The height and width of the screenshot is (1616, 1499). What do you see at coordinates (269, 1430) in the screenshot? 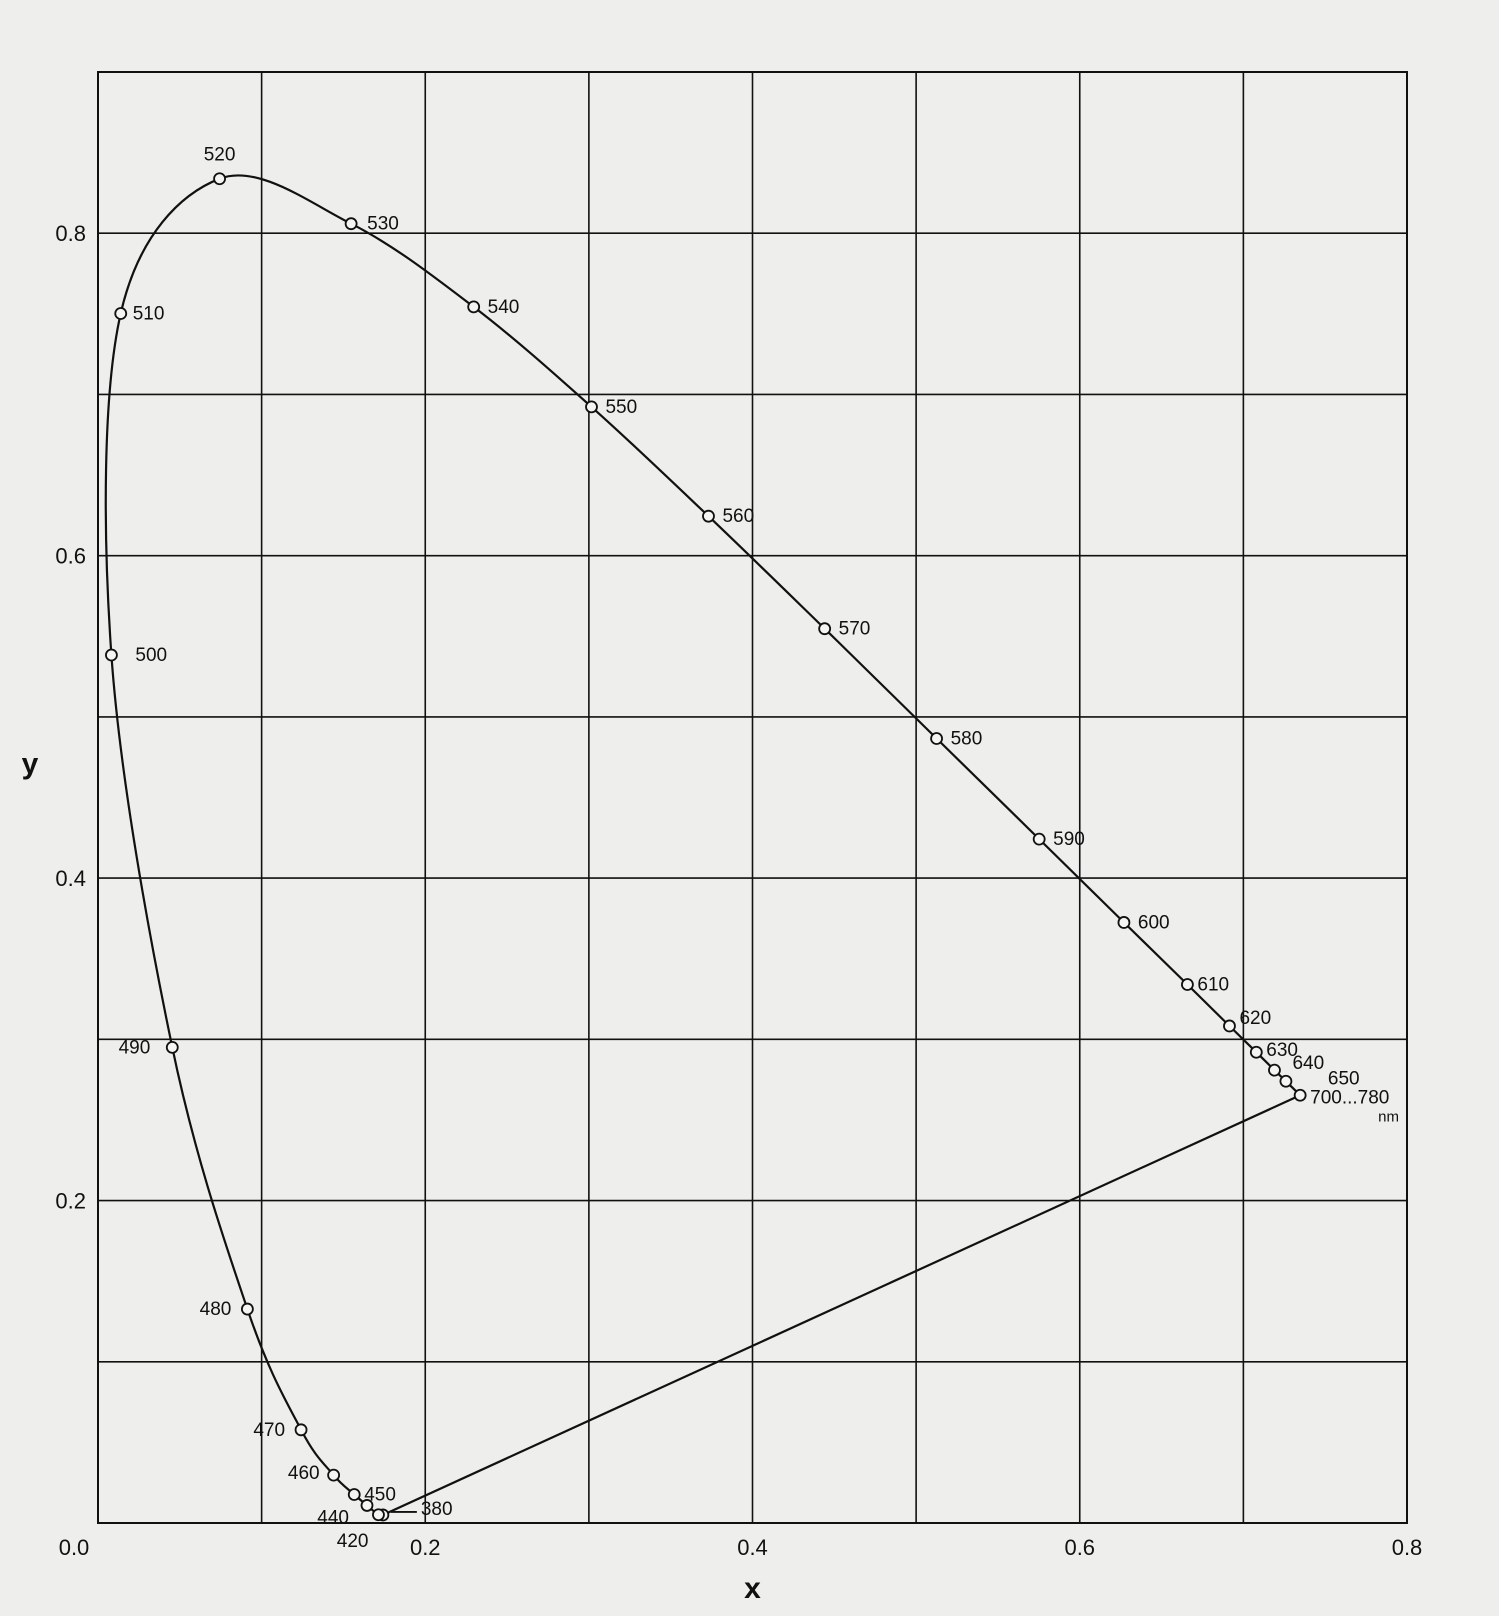
I see `wavelength-label: 470` at bounding box center [269, 1430].